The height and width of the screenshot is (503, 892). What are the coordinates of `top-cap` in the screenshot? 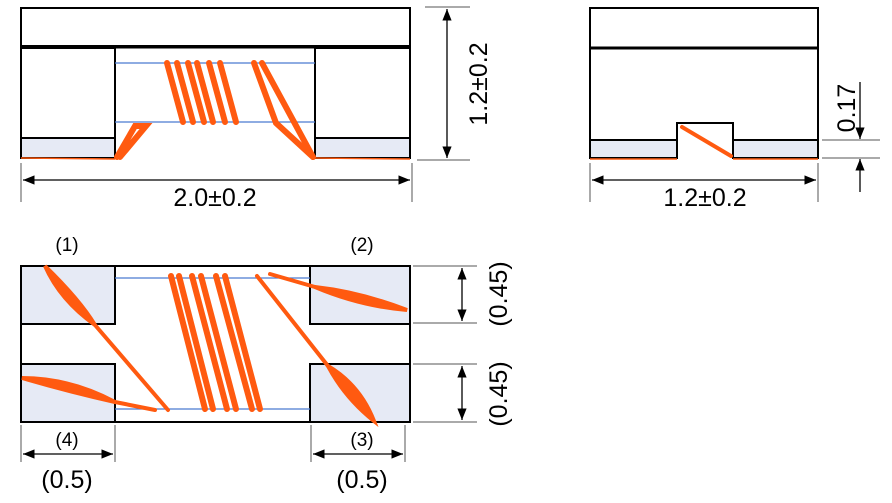 It's located at (215, 27).